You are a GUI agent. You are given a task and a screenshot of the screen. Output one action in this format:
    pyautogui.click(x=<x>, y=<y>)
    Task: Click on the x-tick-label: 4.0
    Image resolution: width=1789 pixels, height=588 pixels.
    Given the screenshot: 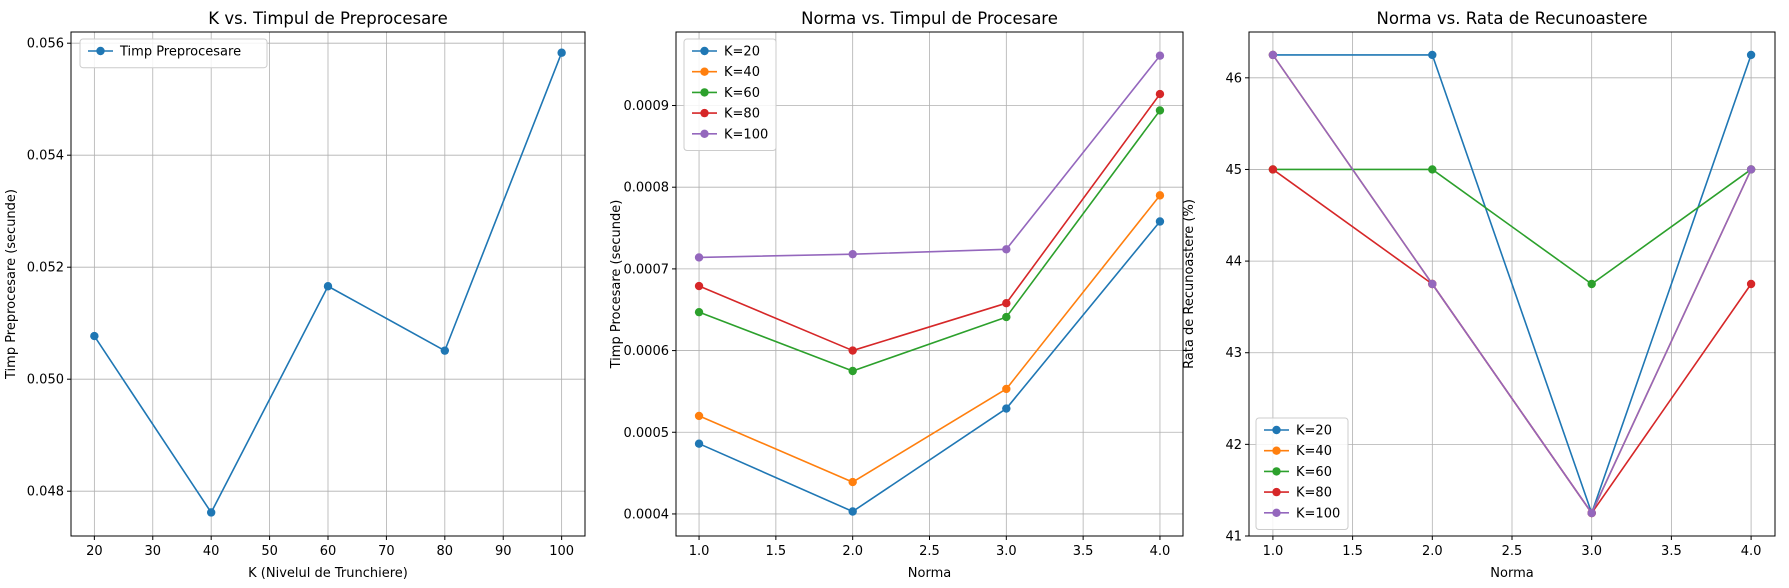 What is the action you would take?
    pyautogui.click(x=1751, y=551)
    